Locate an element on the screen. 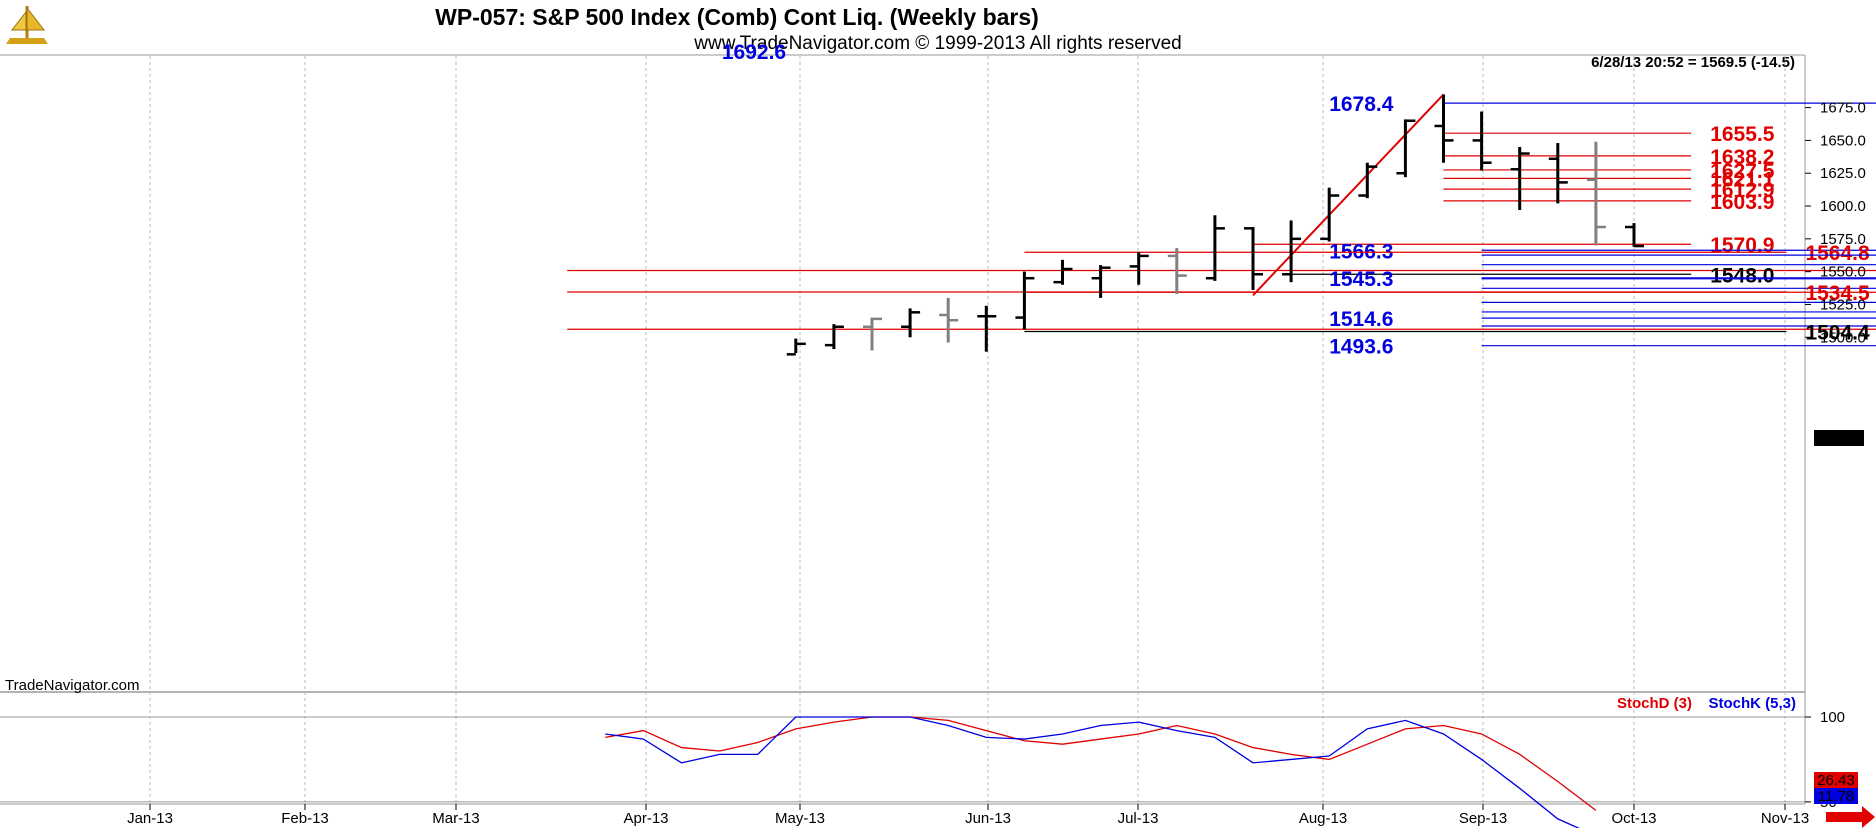 This screenshot has height=828, width=1876. level-label: 1545.3 is located at coordinates (1361, 279).